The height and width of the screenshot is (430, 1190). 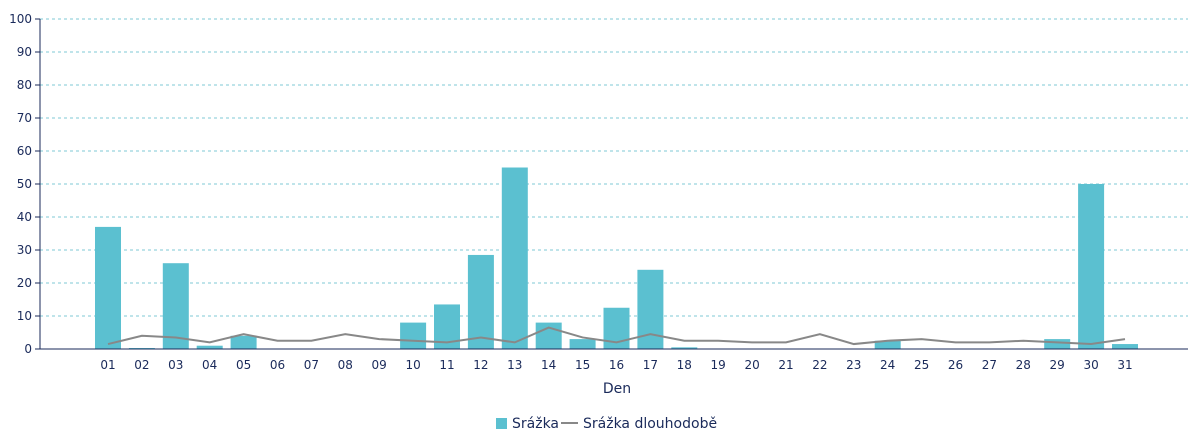 What do you see at coordinates (535, 423) in the screenshot?
I see `legend-label-bar: Srážka` at bounding box center [535, 423].